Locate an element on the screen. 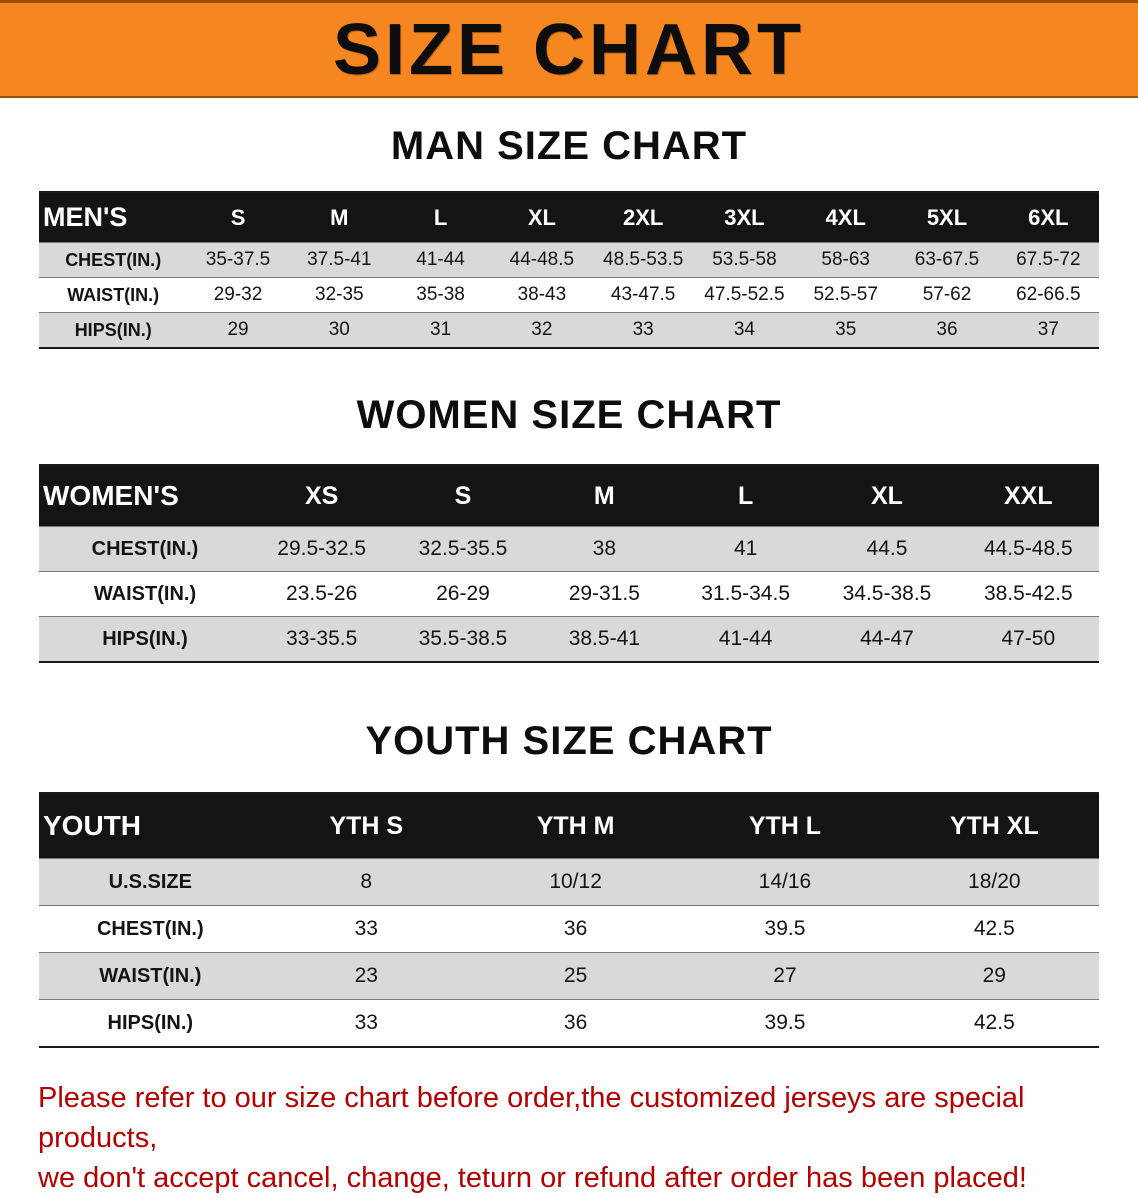  header-row: YOUTH YTH S YTH M YTH L YTH XL is located at coordinates (569, 826).